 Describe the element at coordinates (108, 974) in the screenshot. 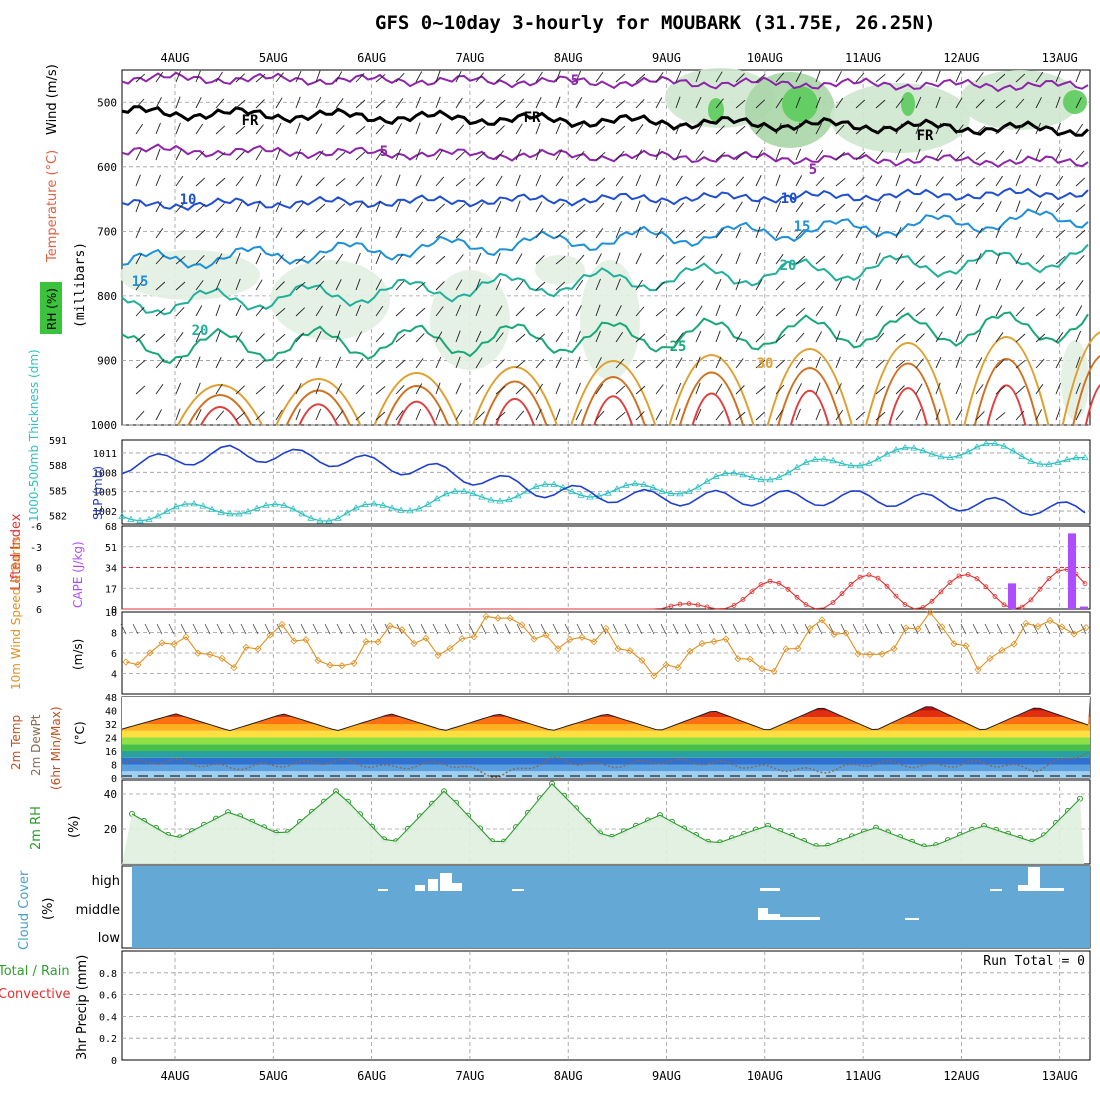

I see `precip-tick-label: 0.8` at that location.